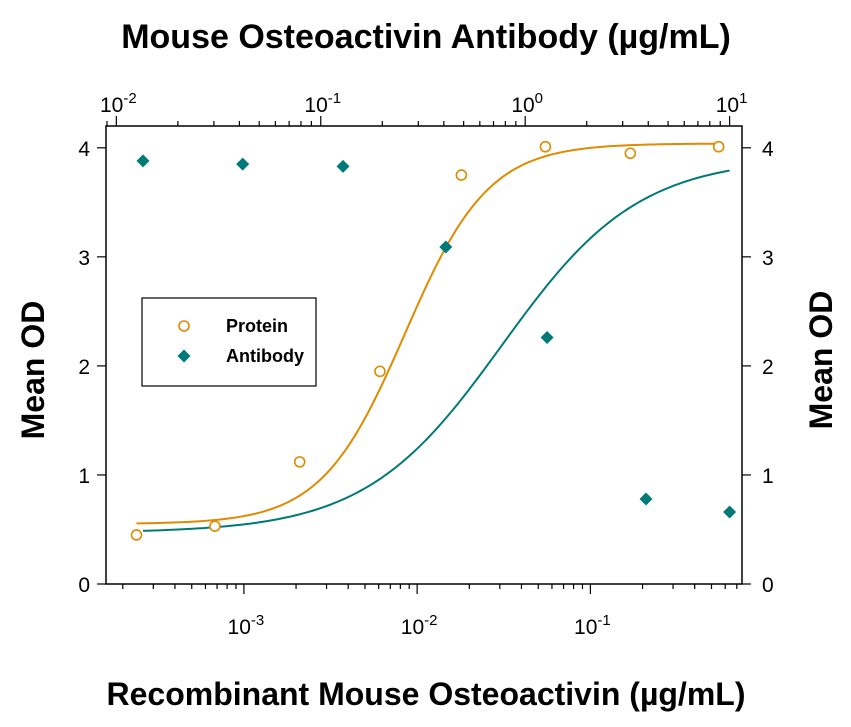  I want to click on y-right-tick-label: 1, so click(768, 476).